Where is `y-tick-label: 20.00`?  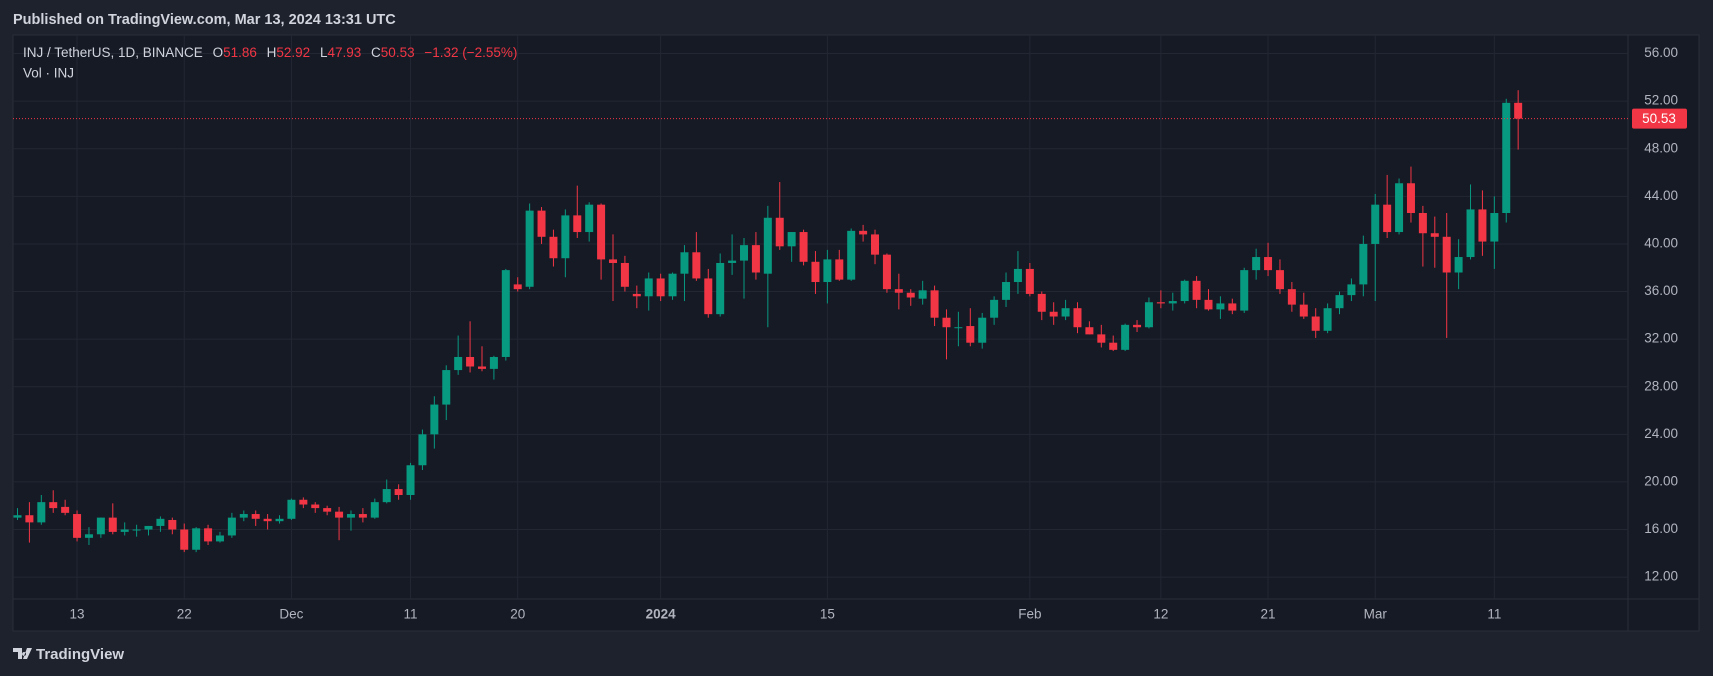 y-tick-label: 20.00 is located at coordinates (1661, 480).